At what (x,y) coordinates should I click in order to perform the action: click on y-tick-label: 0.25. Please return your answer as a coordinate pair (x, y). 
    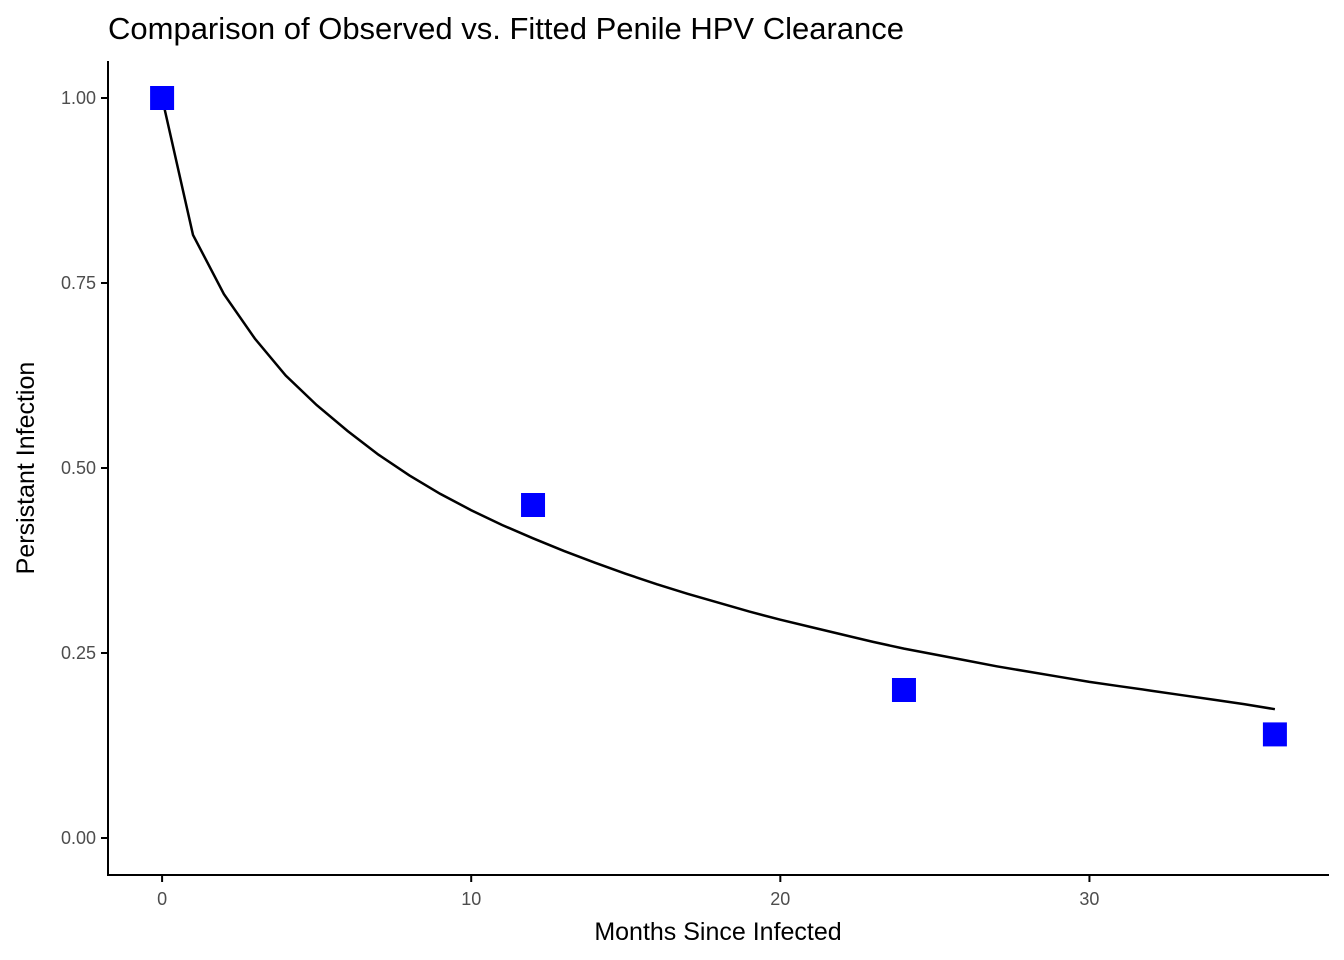
    Looking at the image, I should click on (78, 653).